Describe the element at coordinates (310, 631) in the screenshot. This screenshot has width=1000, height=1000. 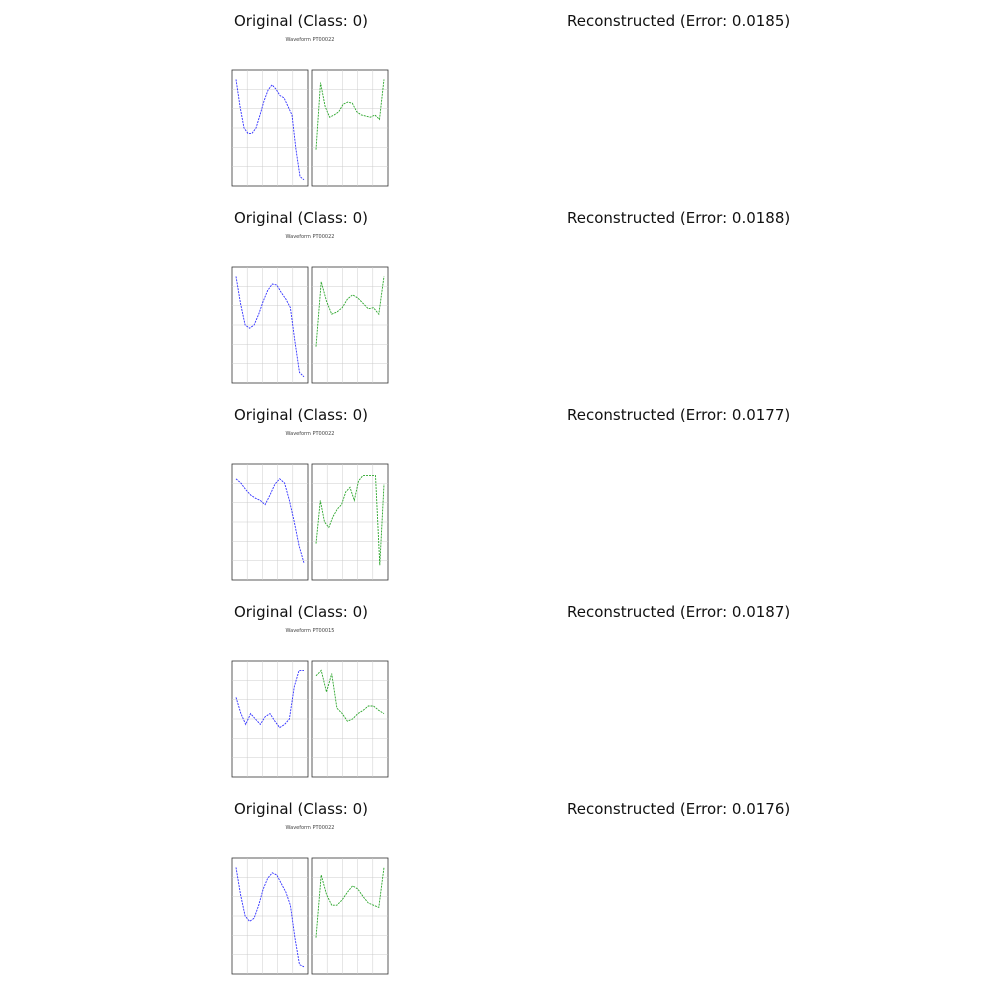
I see `thumbnail-caption: Waveform PT00015` at that location.